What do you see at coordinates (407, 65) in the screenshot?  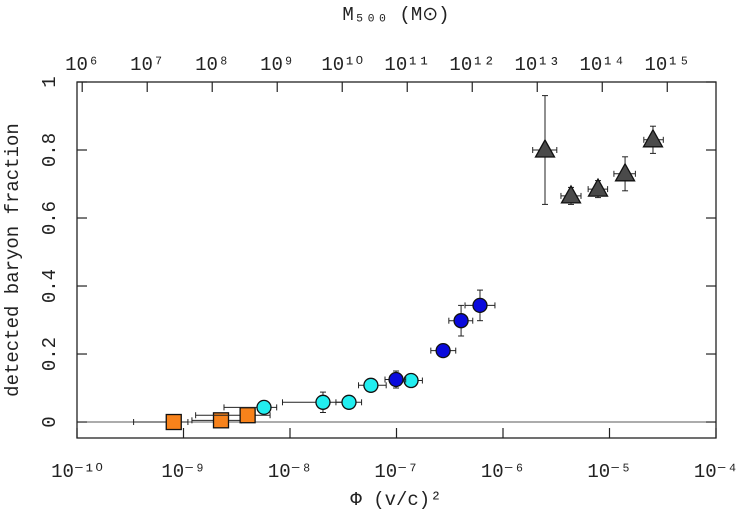 I see `top-tick-label: 10¹¹` at bounding box center [407, 65].